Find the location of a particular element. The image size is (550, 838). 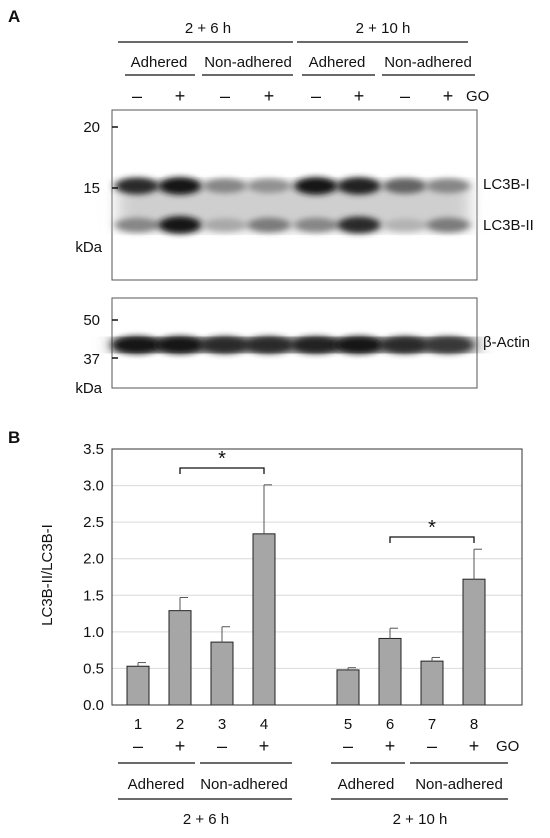

y-tick-label: 1.5 is located at coordinates (93, 595).